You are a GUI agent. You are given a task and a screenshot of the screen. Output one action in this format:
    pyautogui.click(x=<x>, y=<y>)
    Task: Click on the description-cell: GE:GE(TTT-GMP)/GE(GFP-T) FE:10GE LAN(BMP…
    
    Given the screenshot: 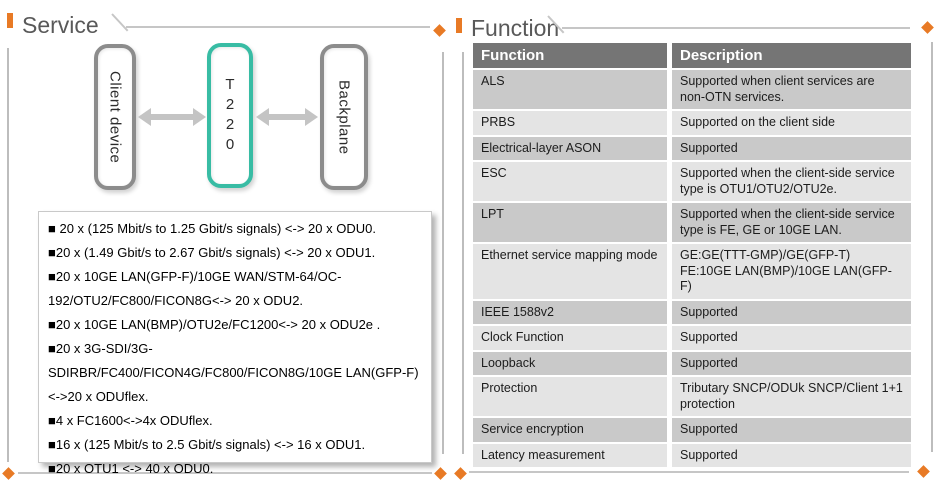 What is the action you would take?
    pyautogui.click(x=790, y=272)
    